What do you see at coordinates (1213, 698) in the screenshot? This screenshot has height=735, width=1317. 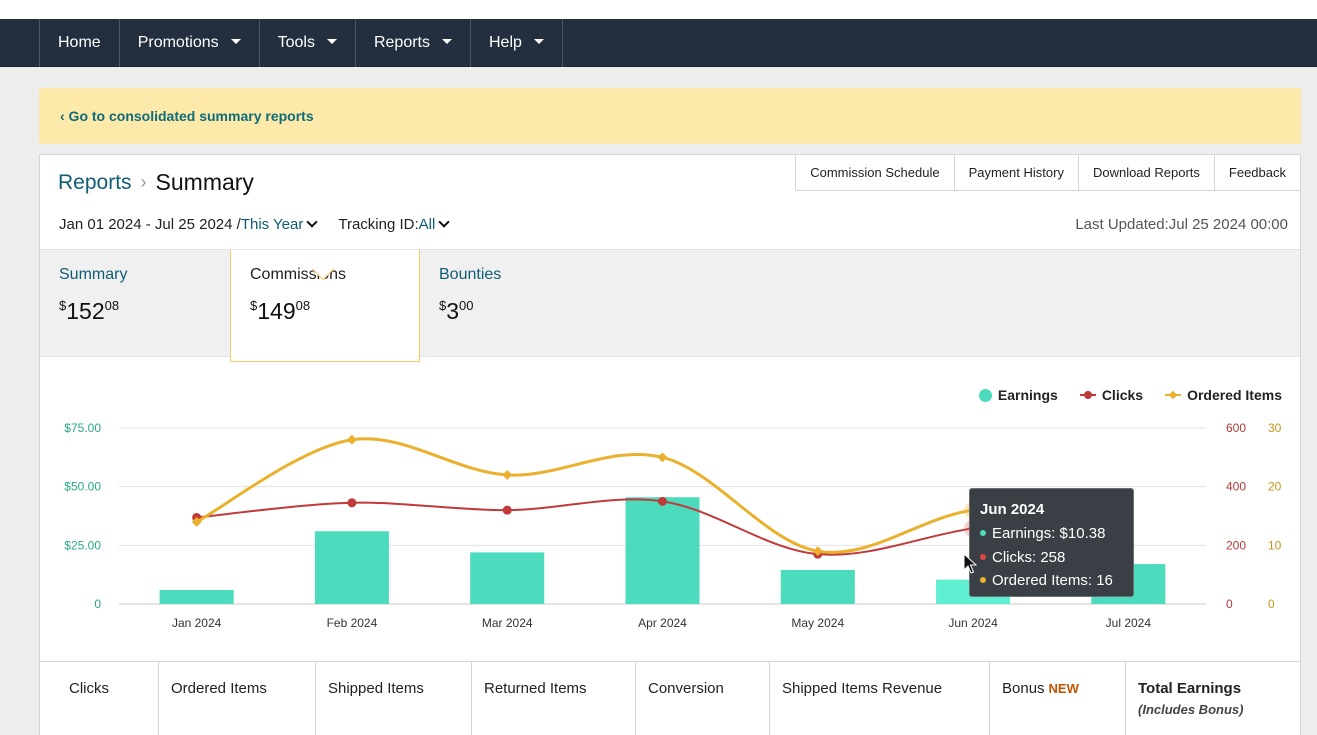 I see `column-total-earnings: Total Earnings (Includes Bonus)` at bounding box center [1213, 698].